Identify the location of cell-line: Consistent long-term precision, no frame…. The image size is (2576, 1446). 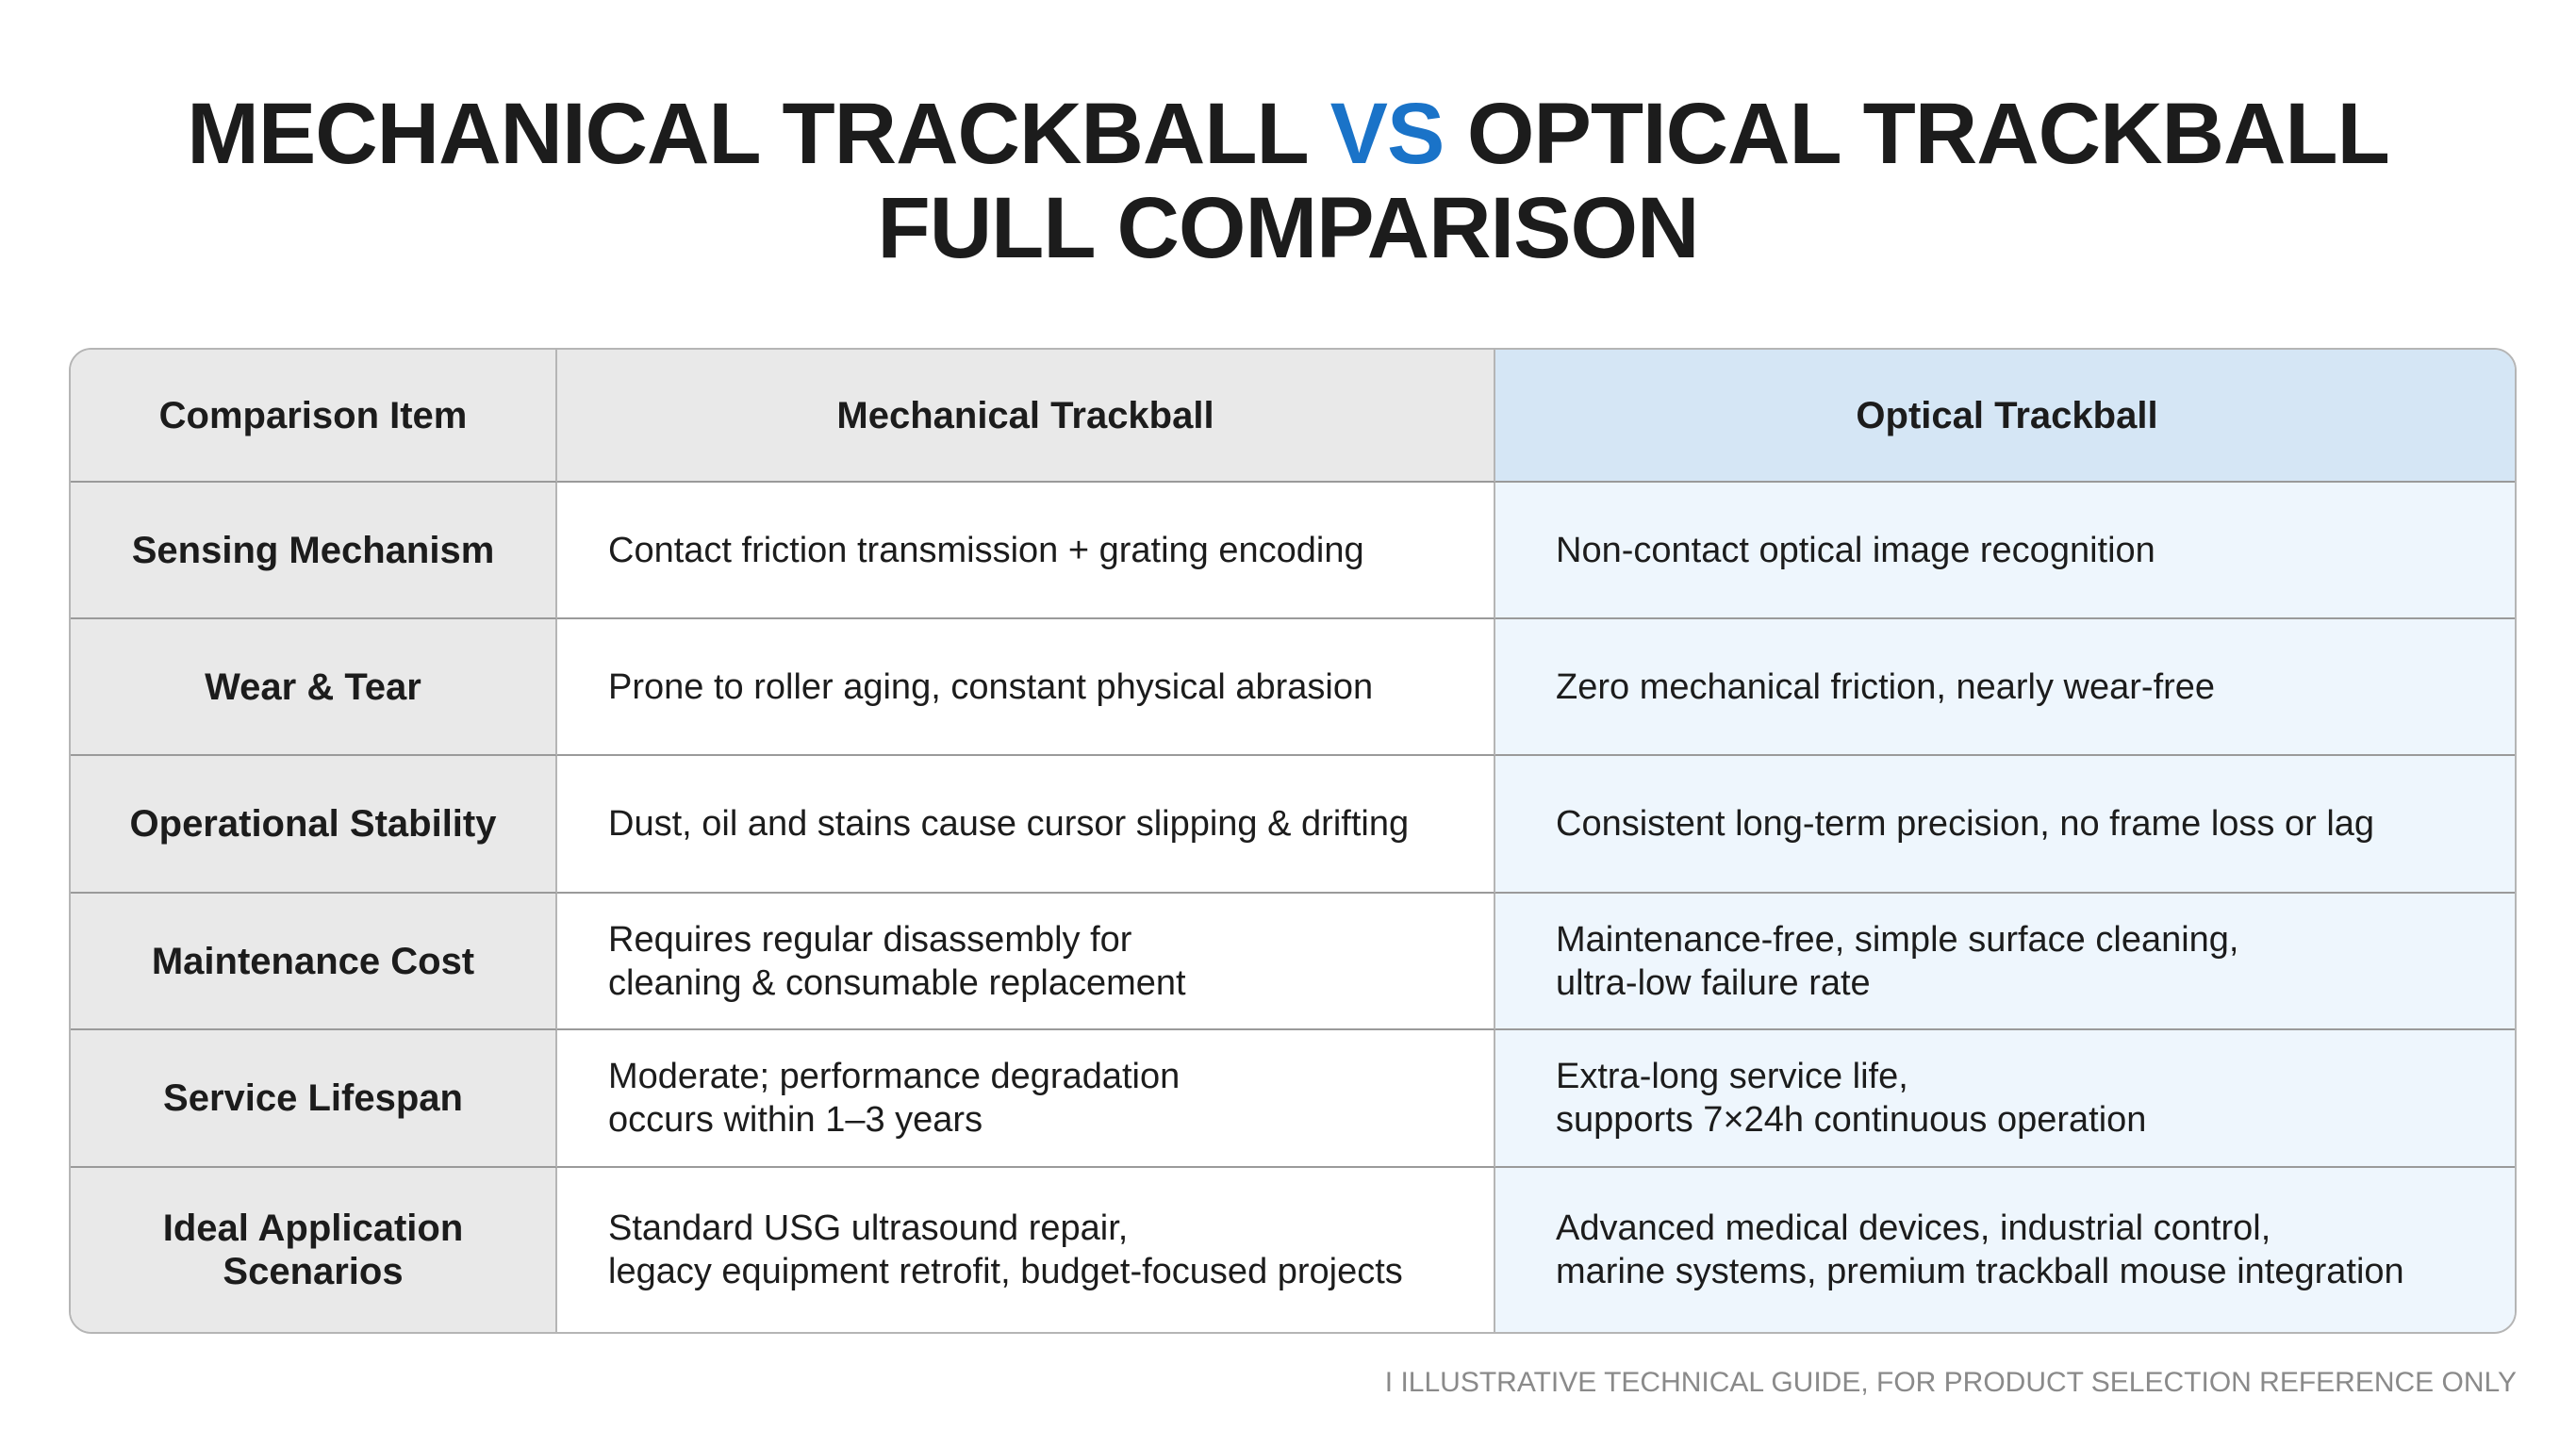
(1965, 824).